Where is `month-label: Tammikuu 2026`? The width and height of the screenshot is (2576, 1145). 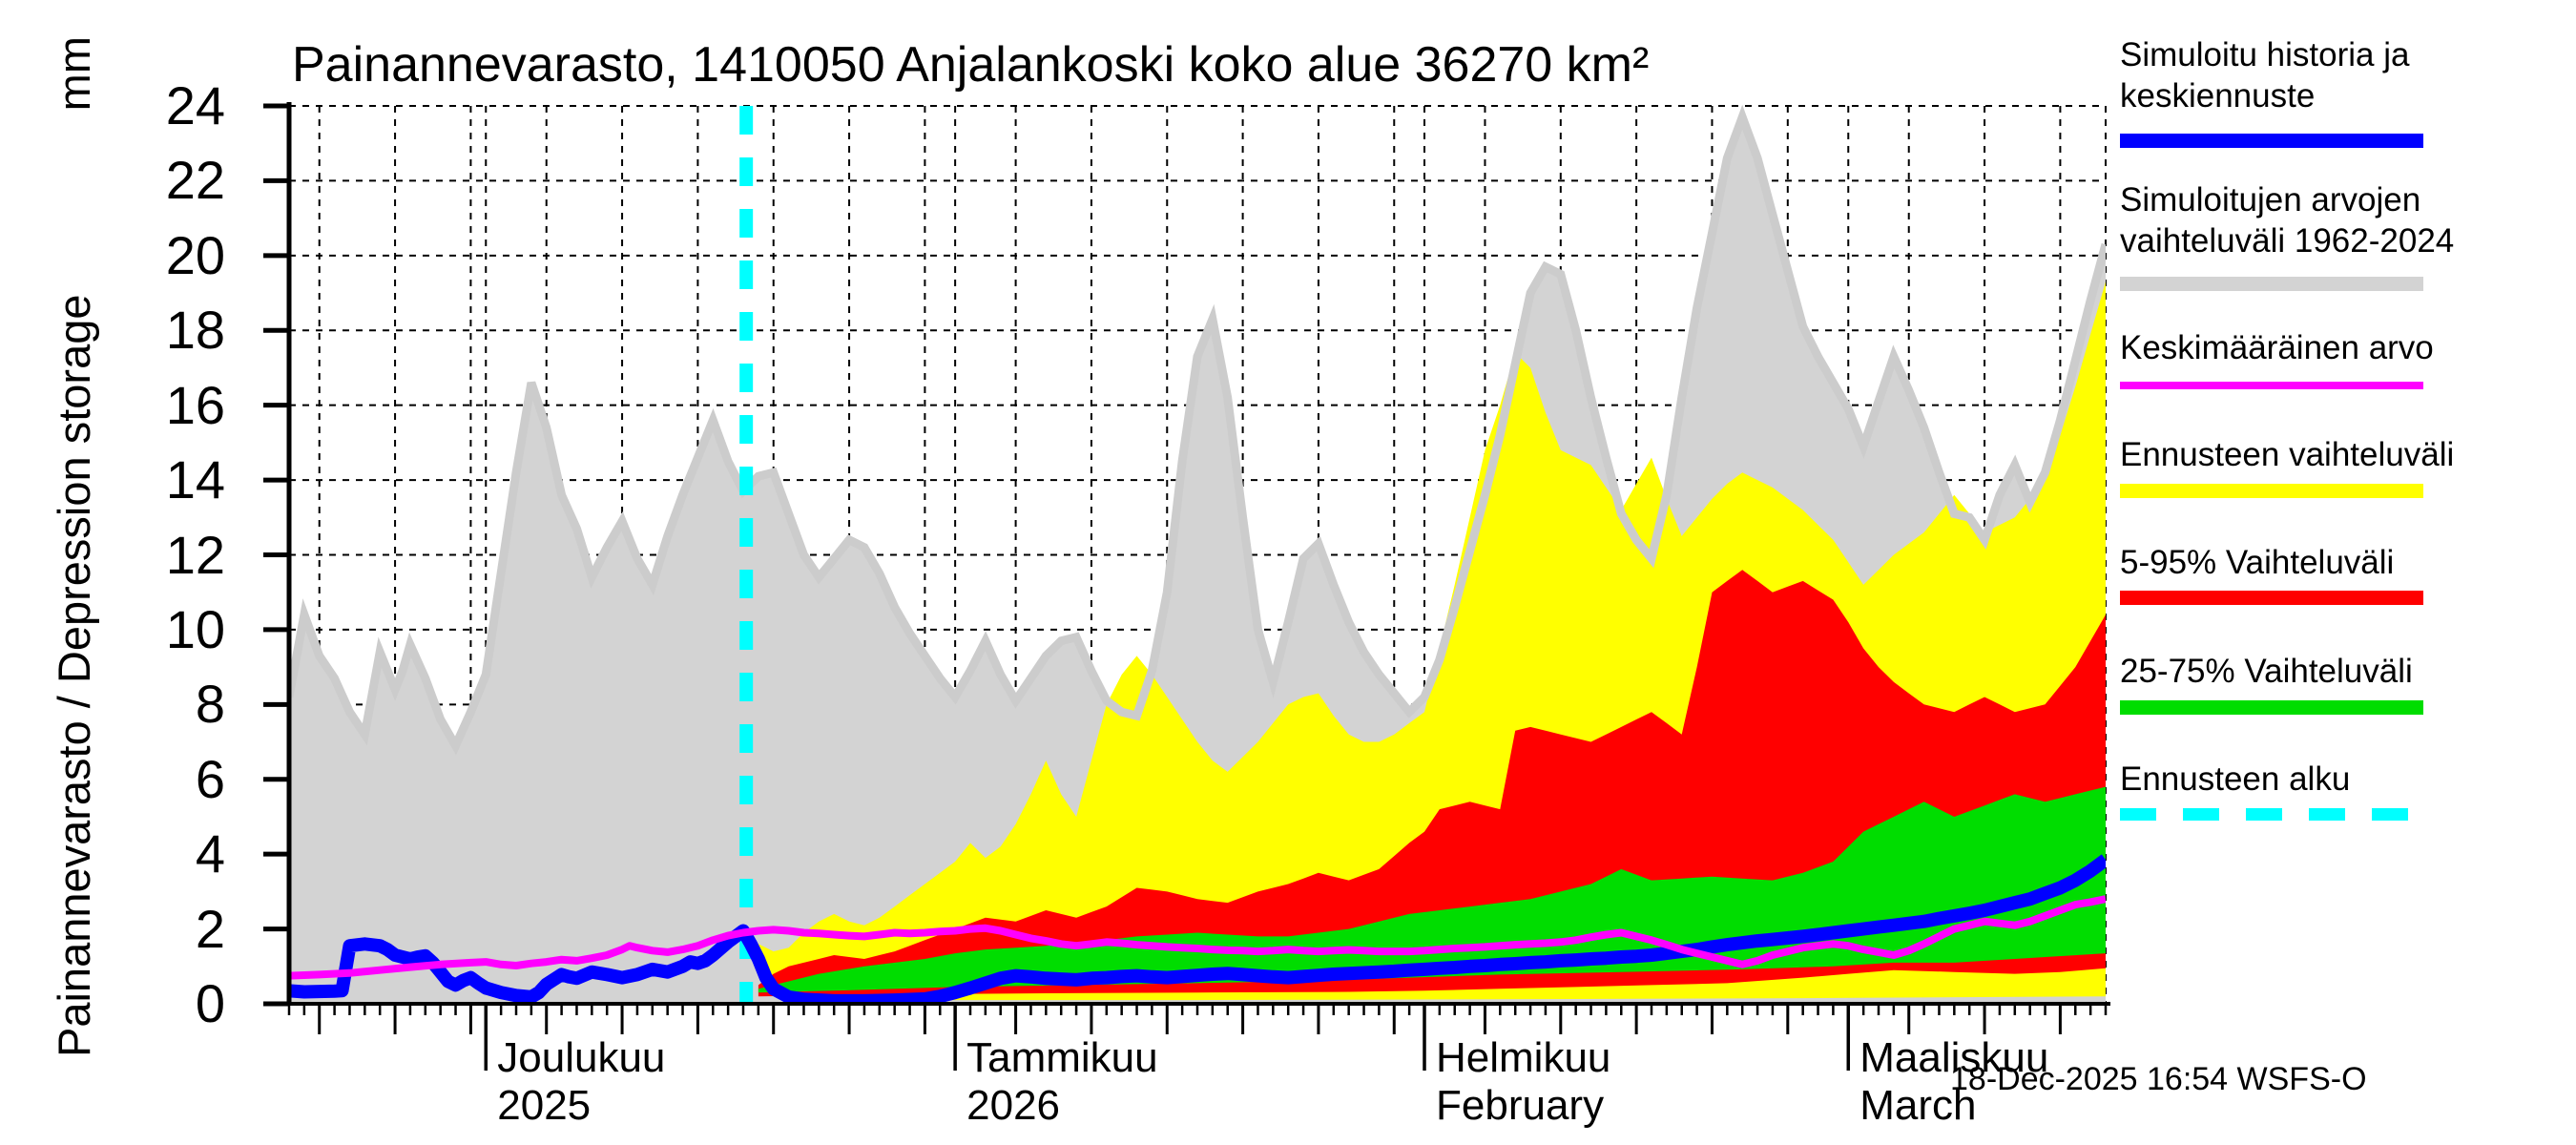
month-label: Tammikuu 2026 is located at coordinates (1062, 1082).